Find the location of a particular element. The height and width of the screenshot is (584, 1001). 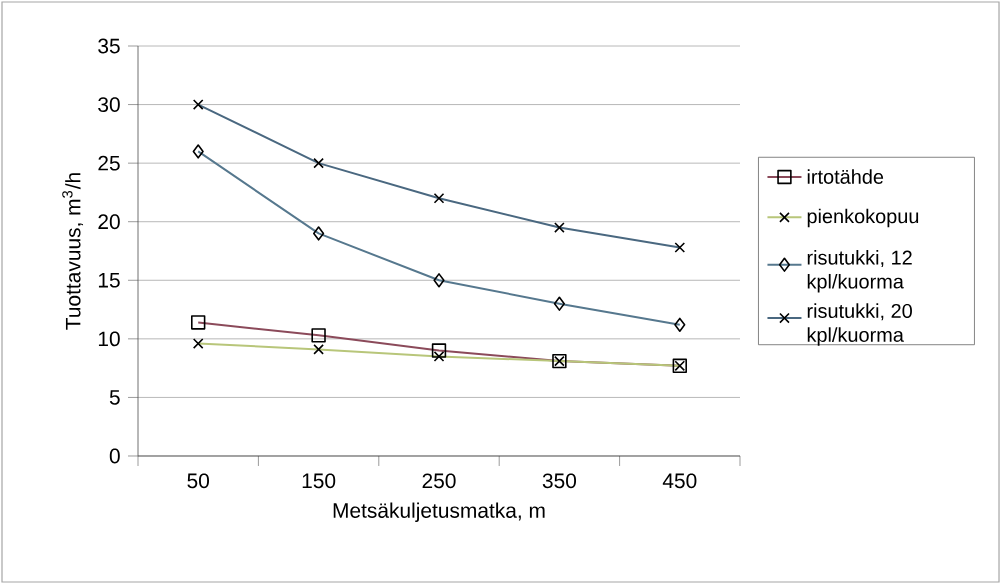

x-tick-label: 450 is located at coordinates (679, 481).